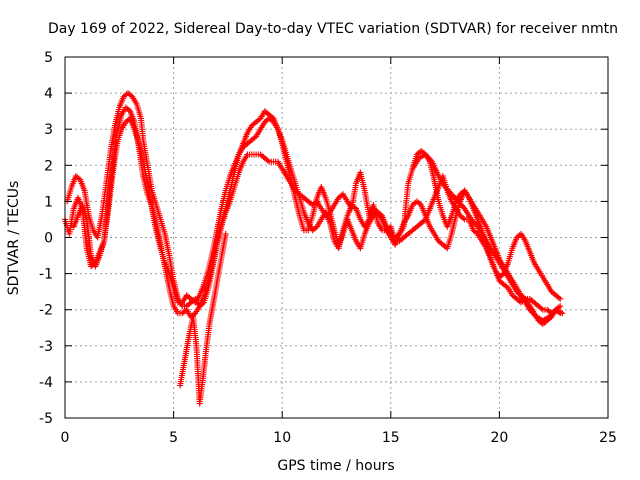 The height and width of the screenshot is (480, 640). I want to click on x-tick-label: 20, so click(499, 438).